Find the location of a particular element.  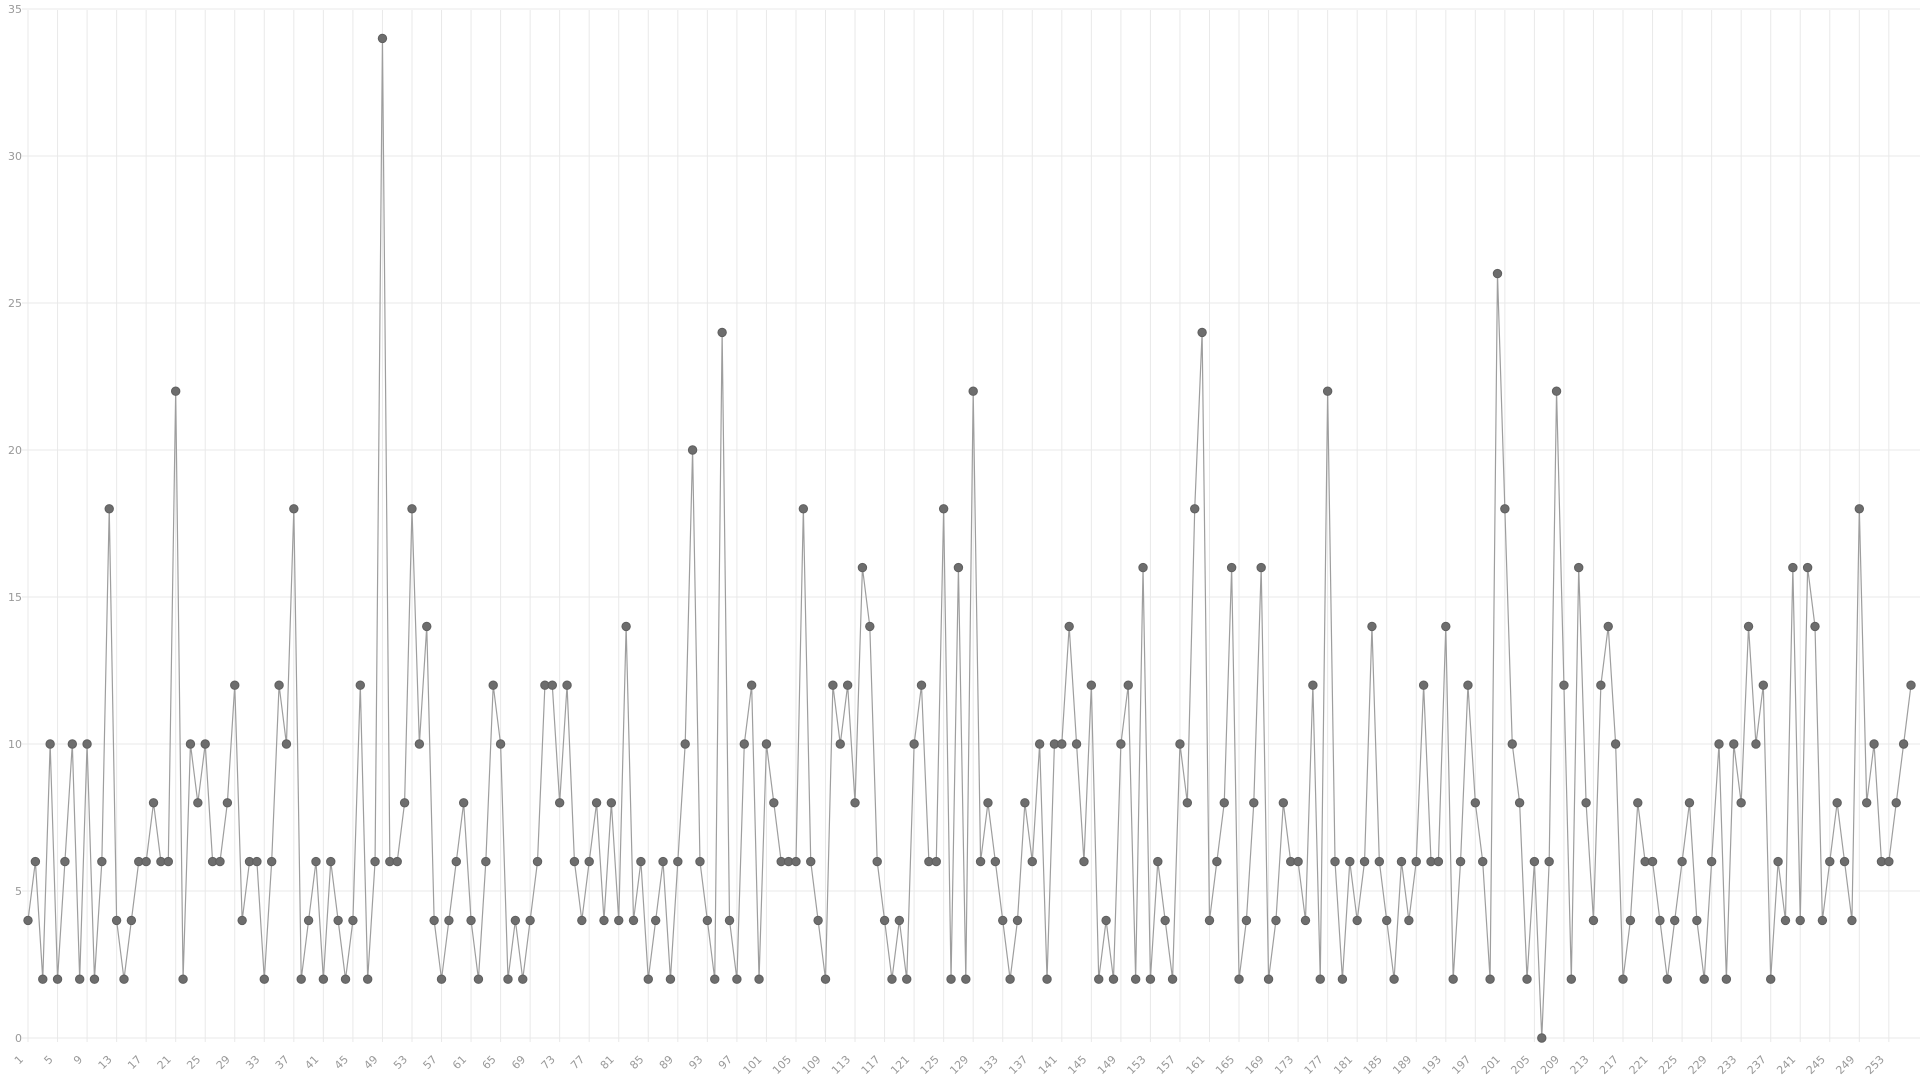

x-axis-label: 117 is located at coordinates (871, 1065).